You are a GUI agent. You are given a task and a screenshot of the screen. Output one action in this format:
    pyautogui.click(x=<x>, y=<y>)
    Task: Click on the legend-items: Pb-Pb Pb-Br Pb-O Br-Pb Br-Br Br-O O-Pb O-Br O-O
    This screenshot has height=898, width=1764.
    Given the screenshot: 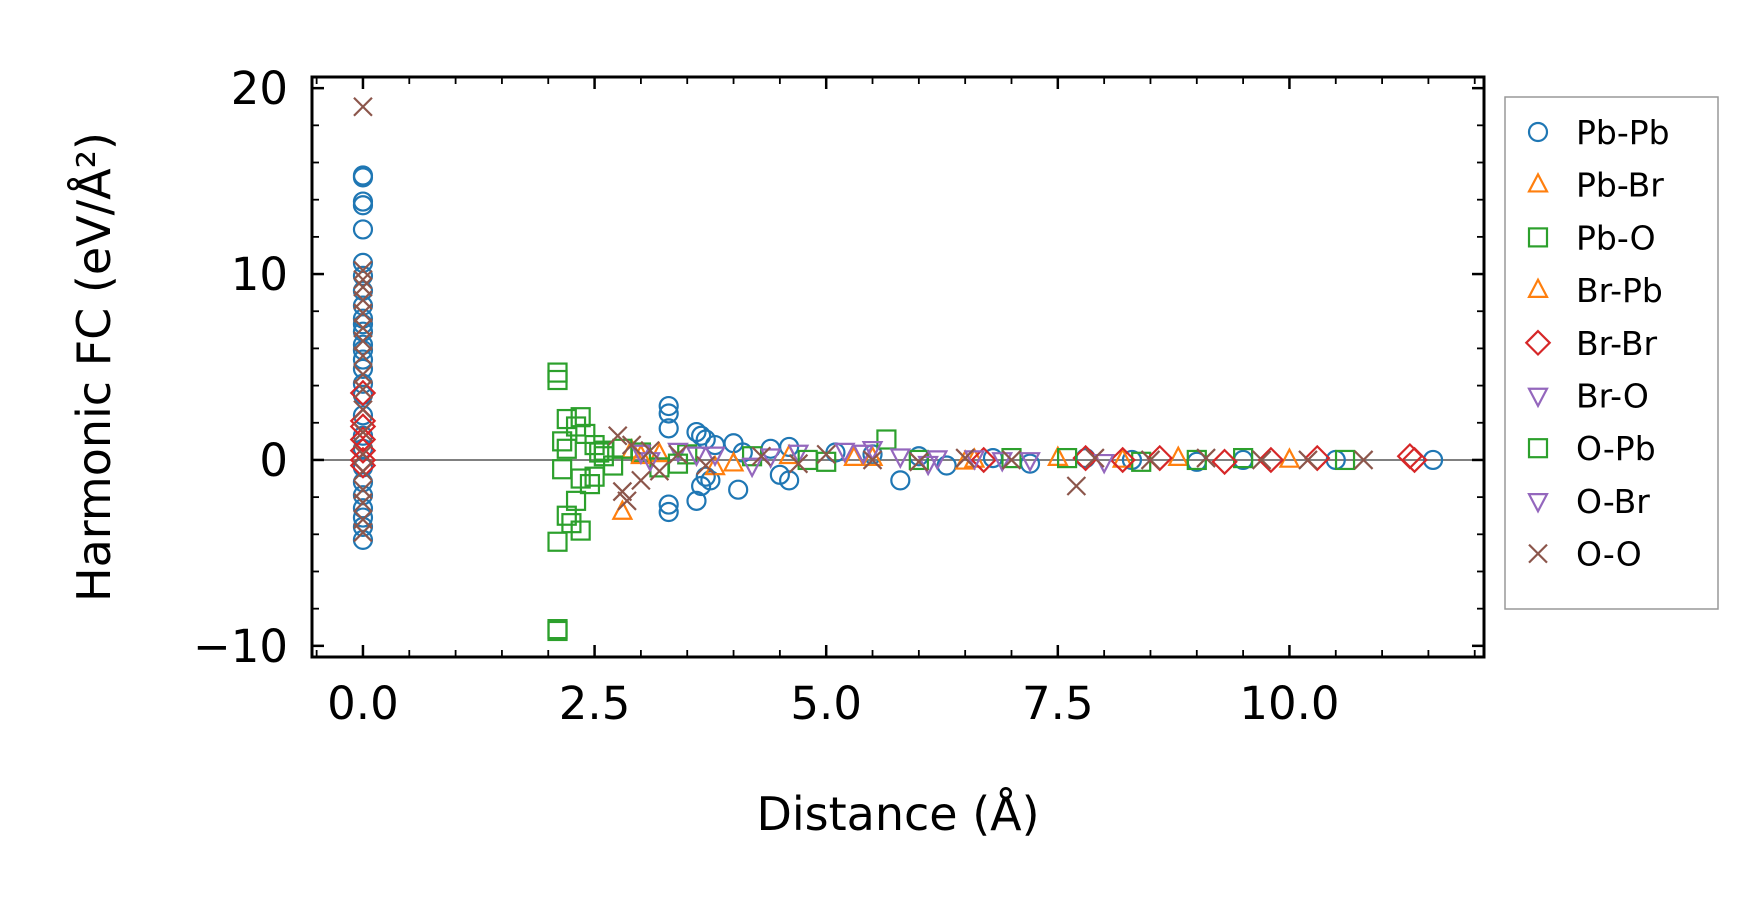 What is the action you would take?
    pyautogui.click(x=1597, y=343)
    